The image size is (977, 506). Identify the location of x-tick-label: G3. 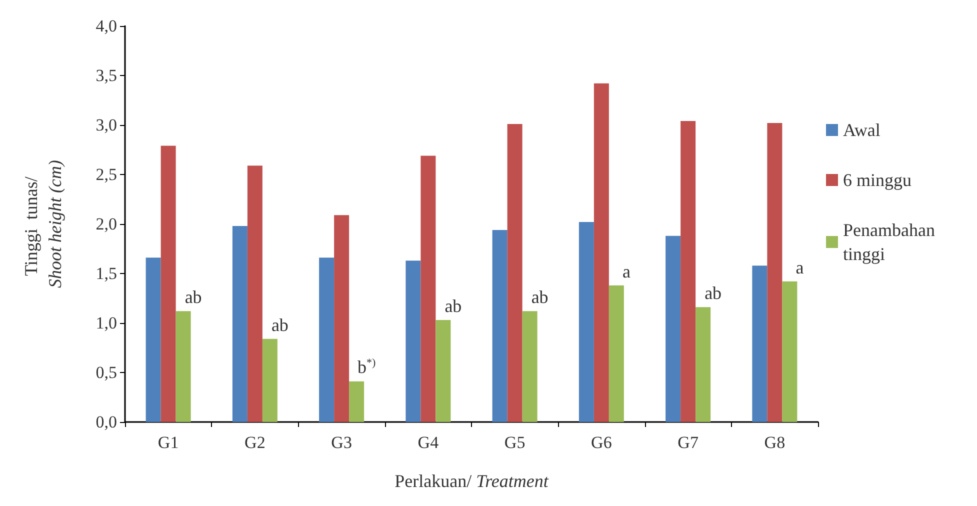
(341, 442).